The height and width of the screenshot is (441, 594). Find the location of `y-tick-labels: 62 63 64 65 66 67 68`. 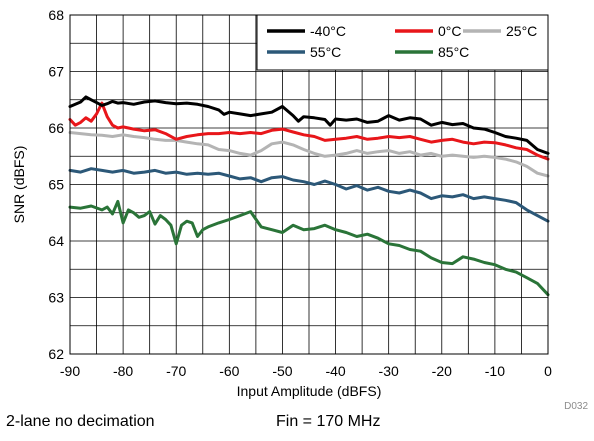

y-tick-labels: 62 63 64 65 66 67 68 is located at coordinates (56, 184).